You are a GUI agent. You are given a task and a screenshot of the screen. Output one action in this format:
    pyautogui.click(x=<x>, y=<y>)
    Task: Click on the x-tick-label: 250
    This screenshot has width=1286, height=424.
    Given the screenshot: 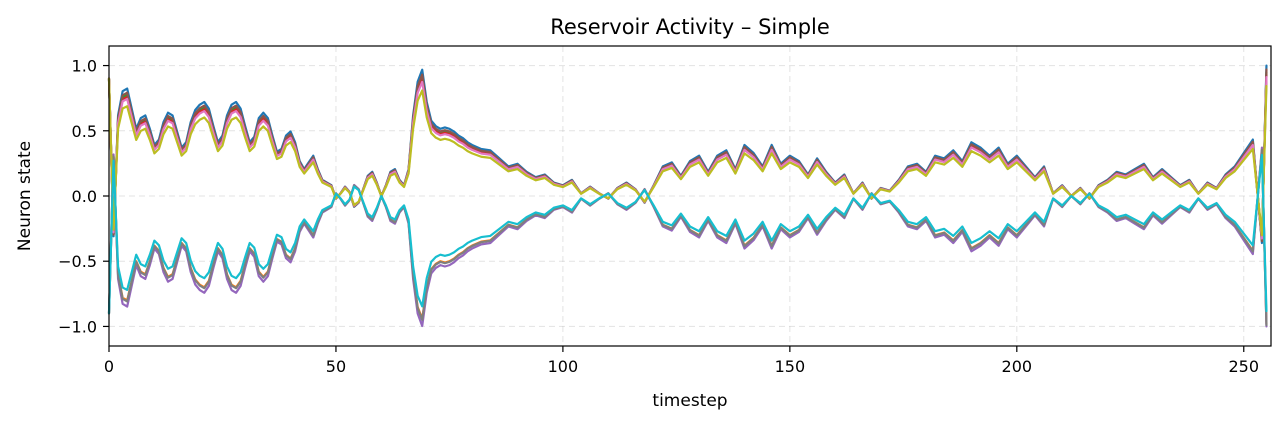 What is the action you would take?
    pyautogui.click(x=1243, y=366)
    